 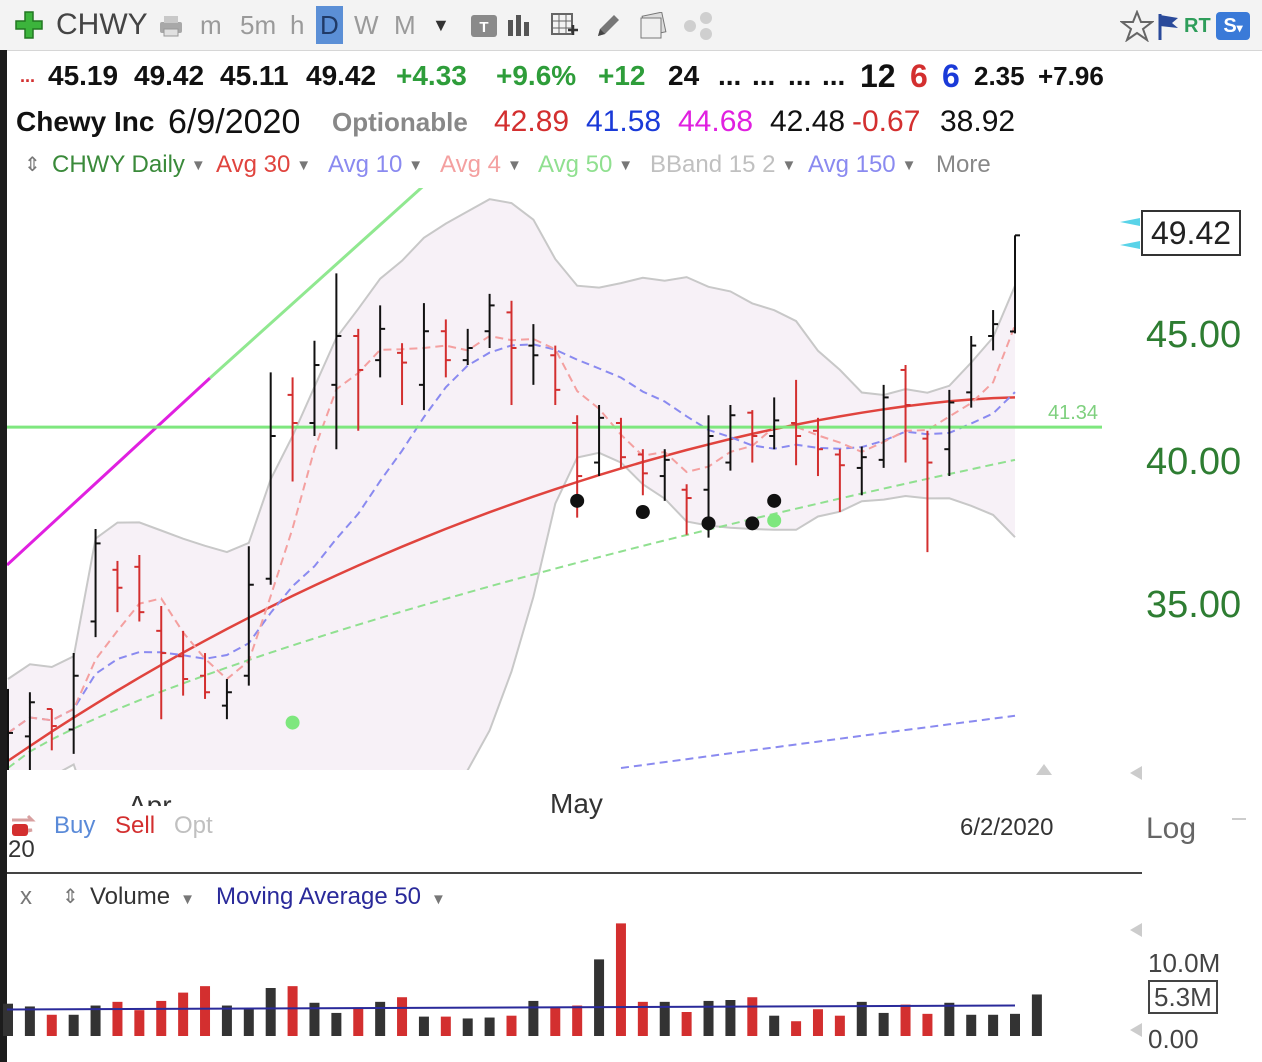 What do you see at coordinates (1233, 26) in the screenshot?
I see `s-badge: S▾` at bounding box center [1233, 26].